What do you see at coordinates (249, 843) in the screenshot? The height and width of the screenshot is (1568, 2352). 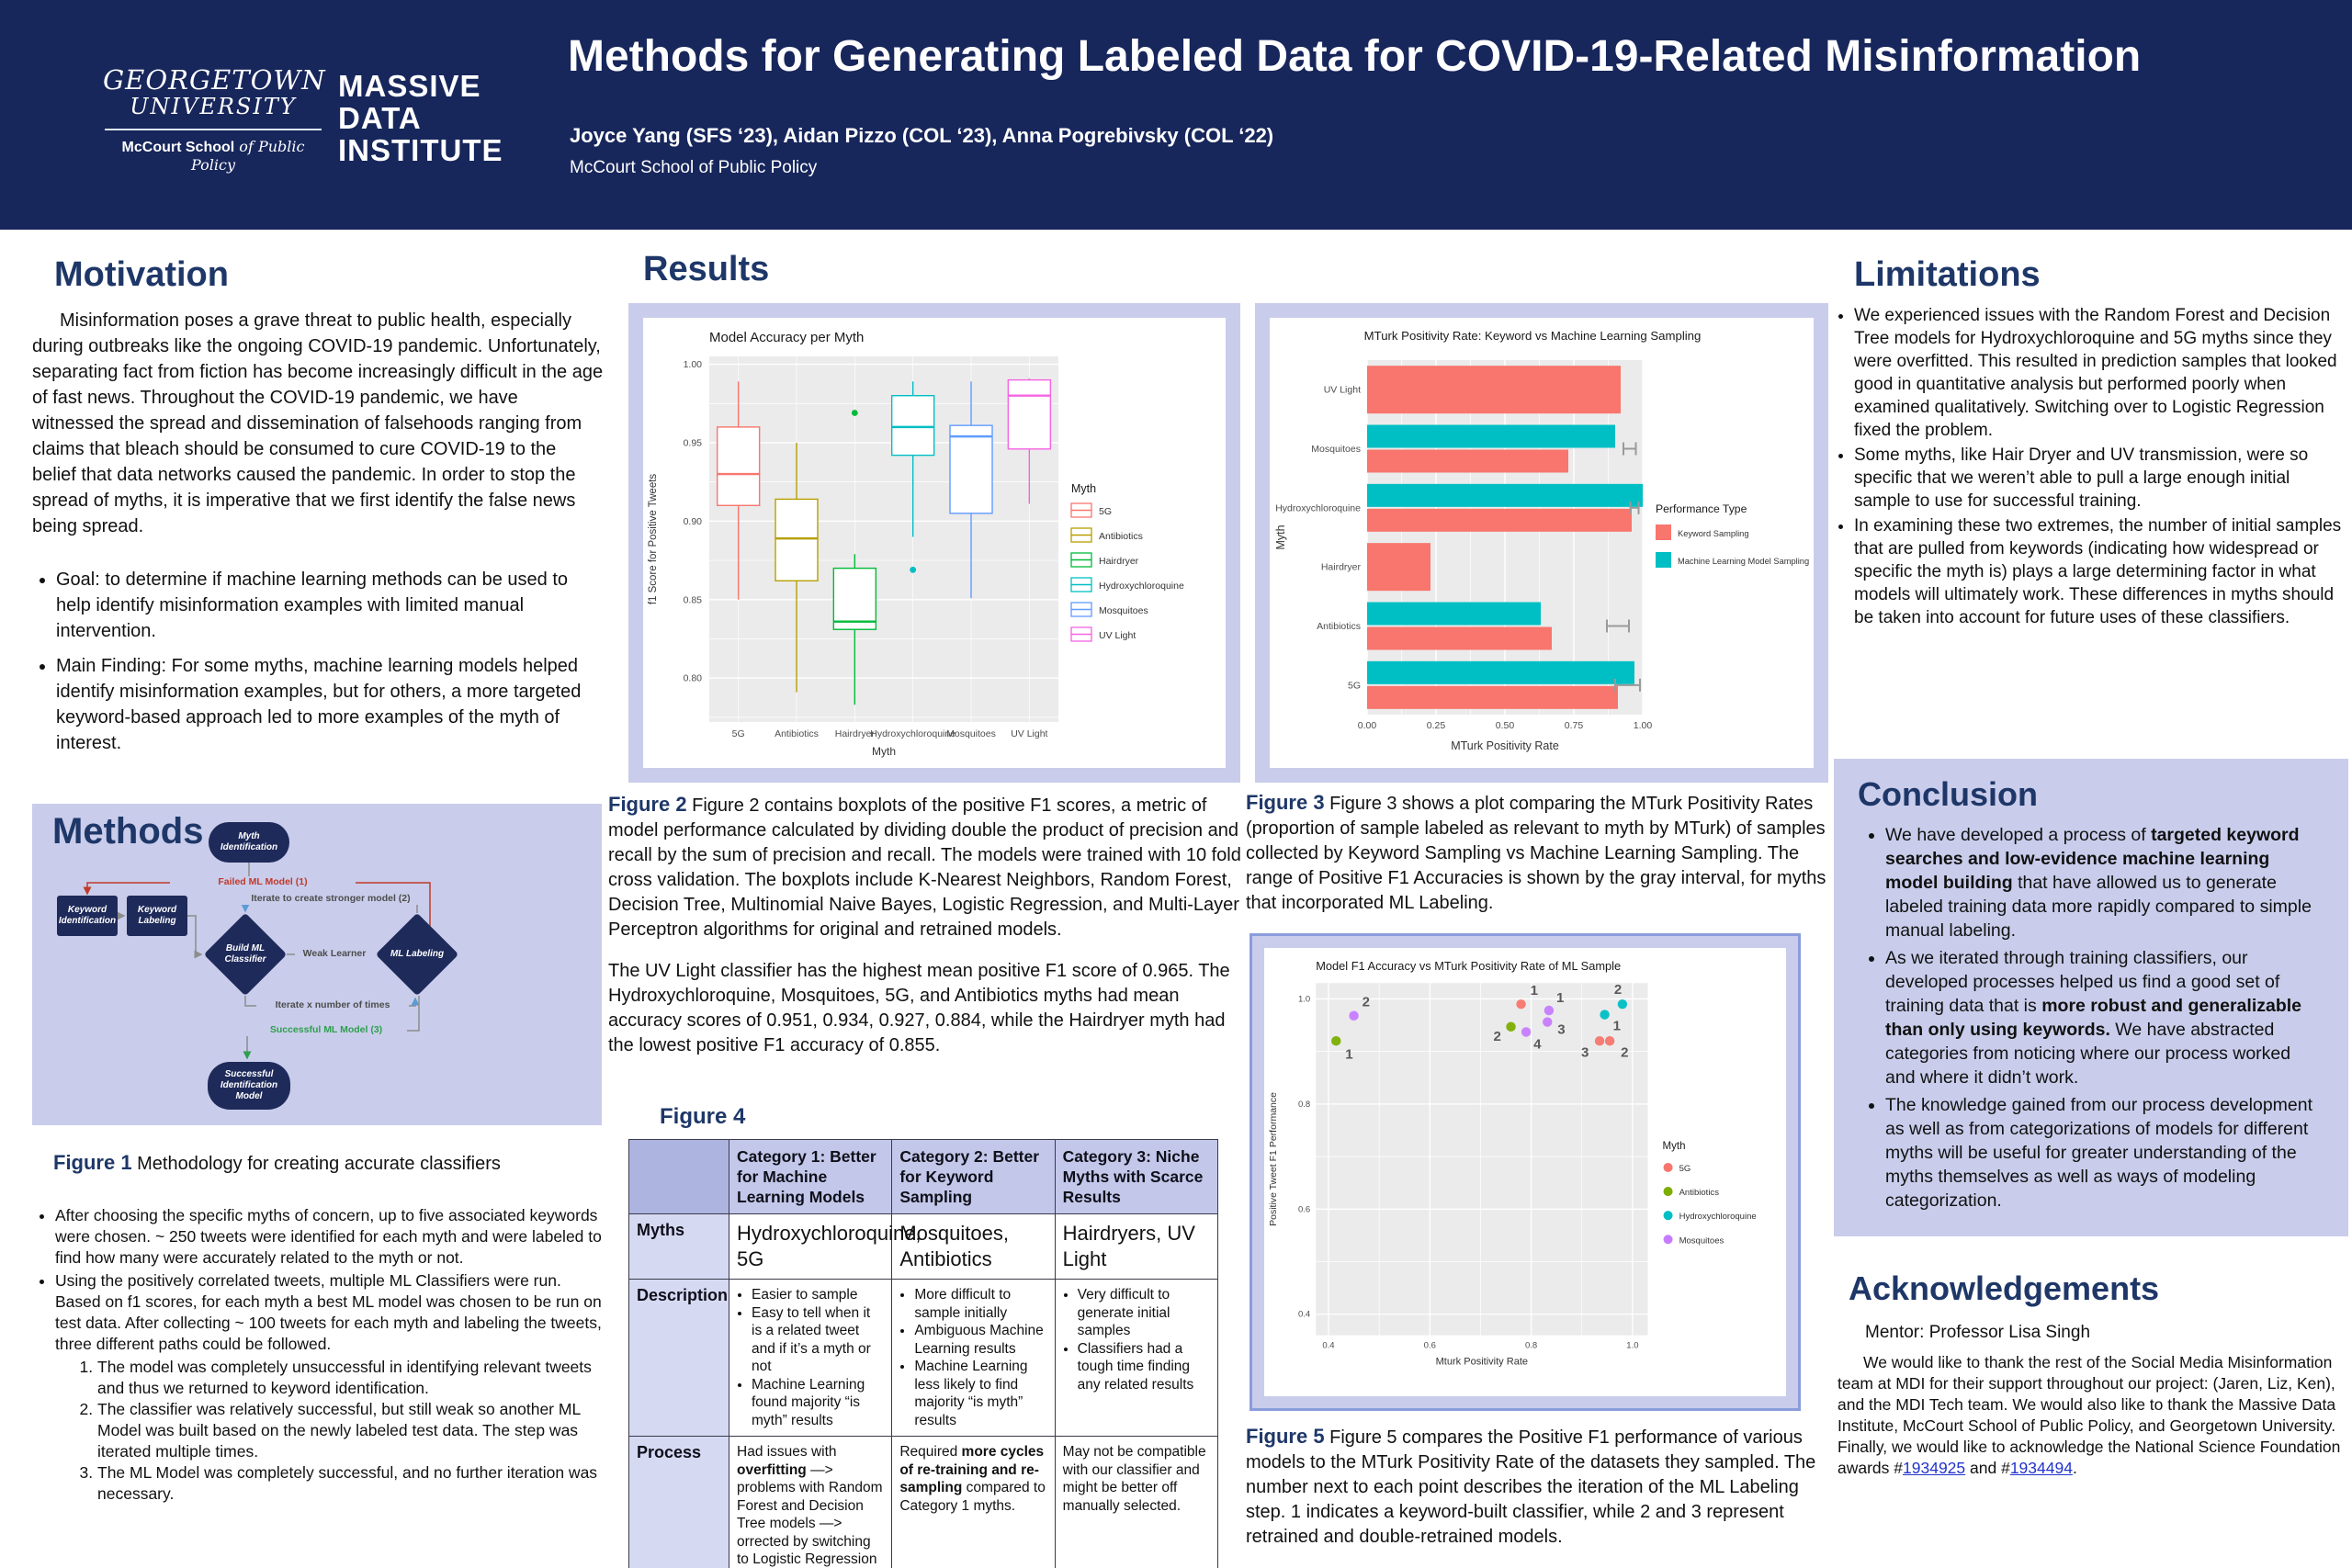 I see `flow-node-myth-identification: Myth Identification` at bounding box center [249, 843].